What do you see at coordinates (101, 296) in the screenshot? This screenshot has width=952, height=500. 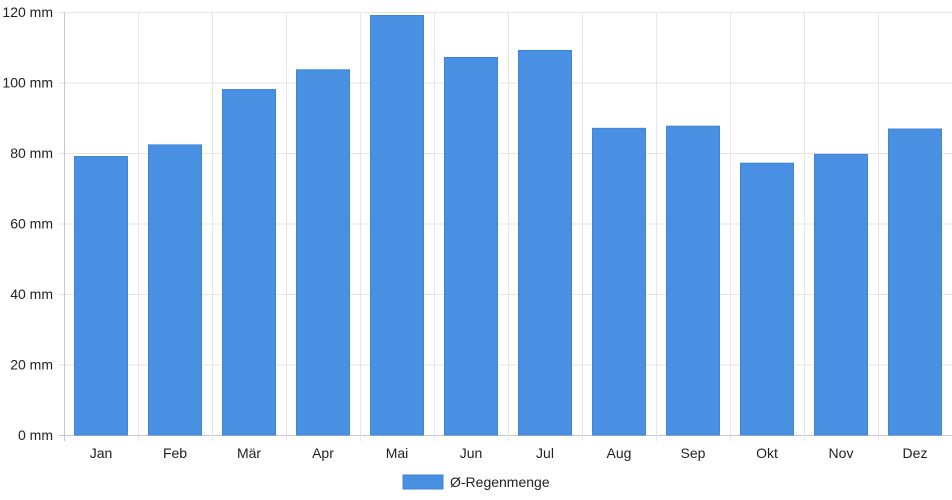 I see `bar-jan` at bounding box center [101, 296].